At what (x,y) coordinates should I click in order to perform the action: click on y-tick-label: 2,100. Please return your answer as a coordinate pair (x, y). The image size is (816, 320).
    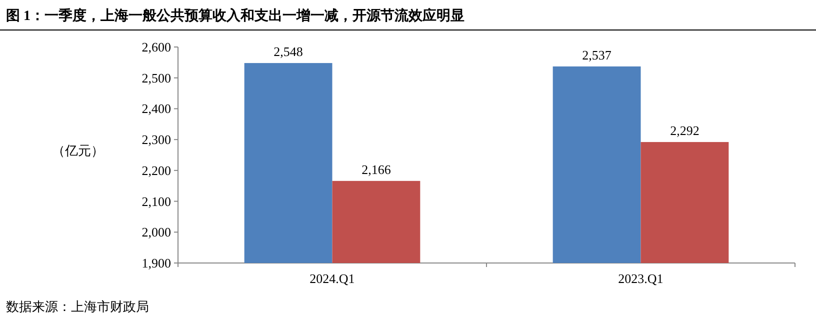
    Looking at the image, I should click on (156, 201).